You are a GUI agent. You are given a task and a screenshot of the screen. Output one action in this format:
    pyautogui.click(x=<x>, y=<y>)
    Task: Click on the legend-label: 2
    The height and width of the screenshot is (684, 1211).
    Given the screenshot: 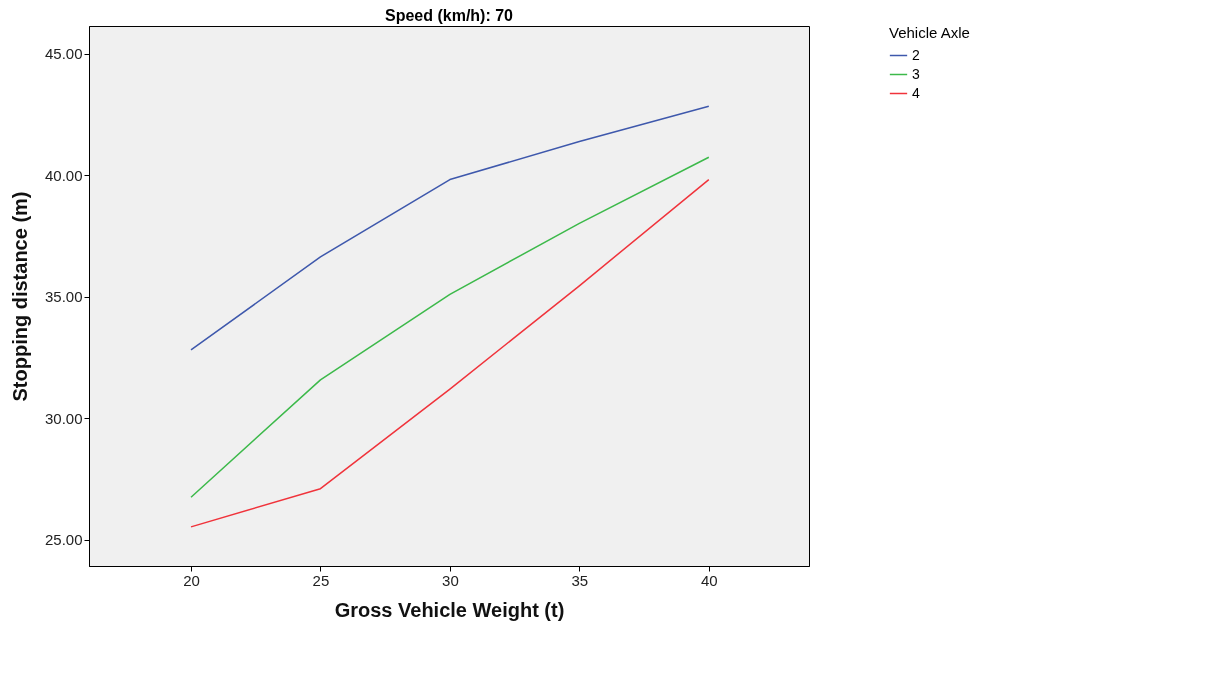 What is the action you would take?
    pyautogui.click(x=916, y=54)
    